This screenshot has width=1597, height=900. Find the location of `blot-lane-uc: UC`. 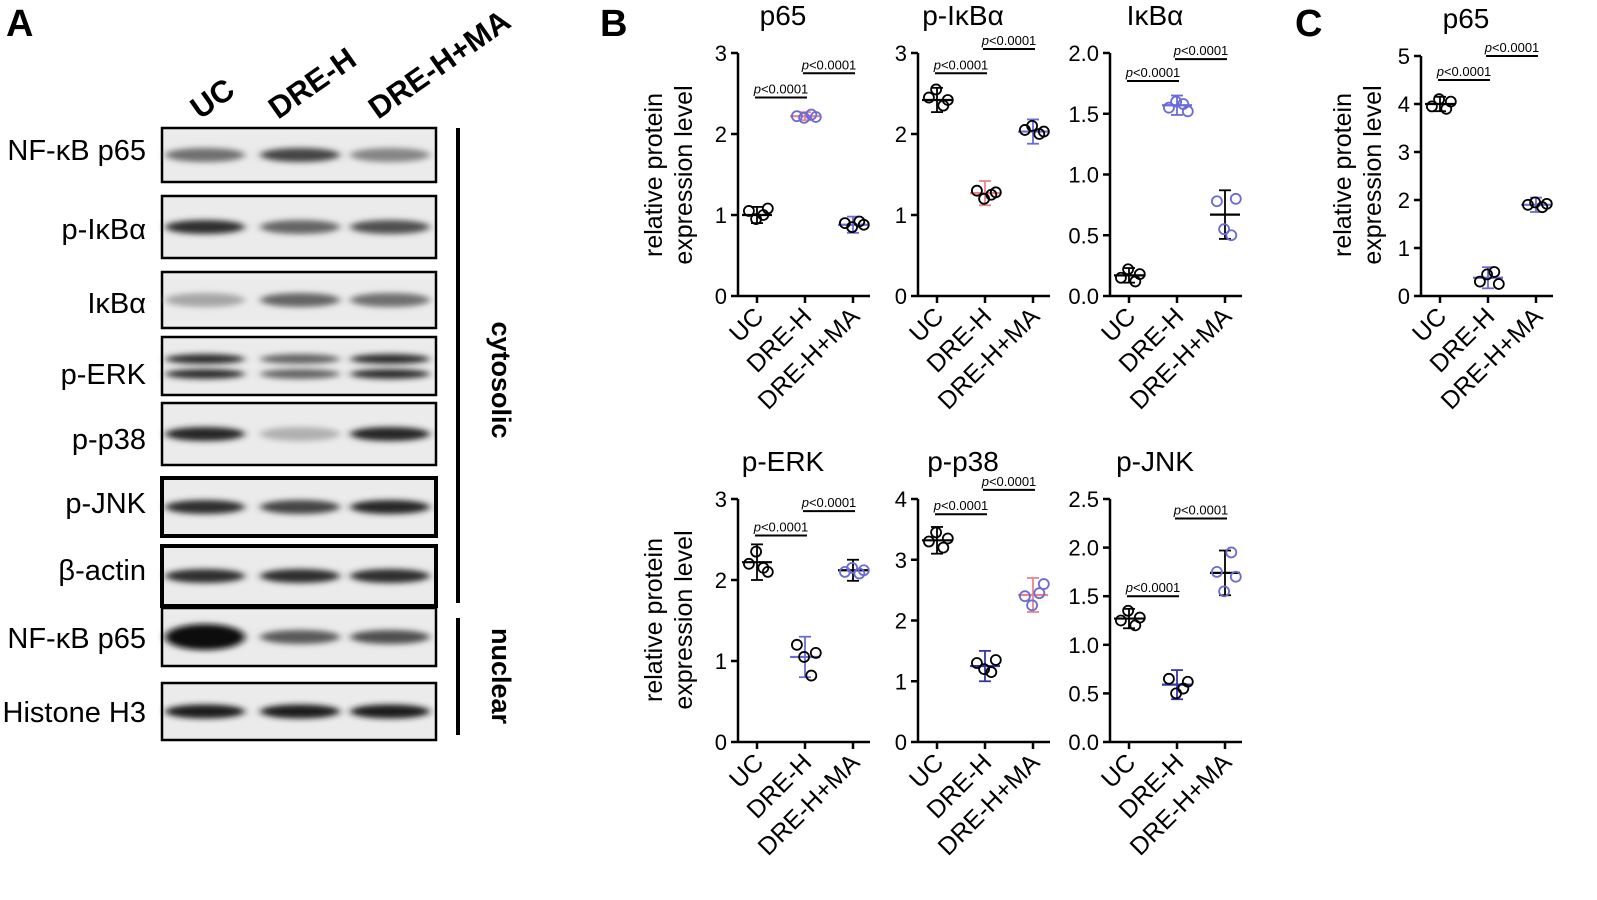

blot-lane-uc: UC is located at coordinates (212, 98).